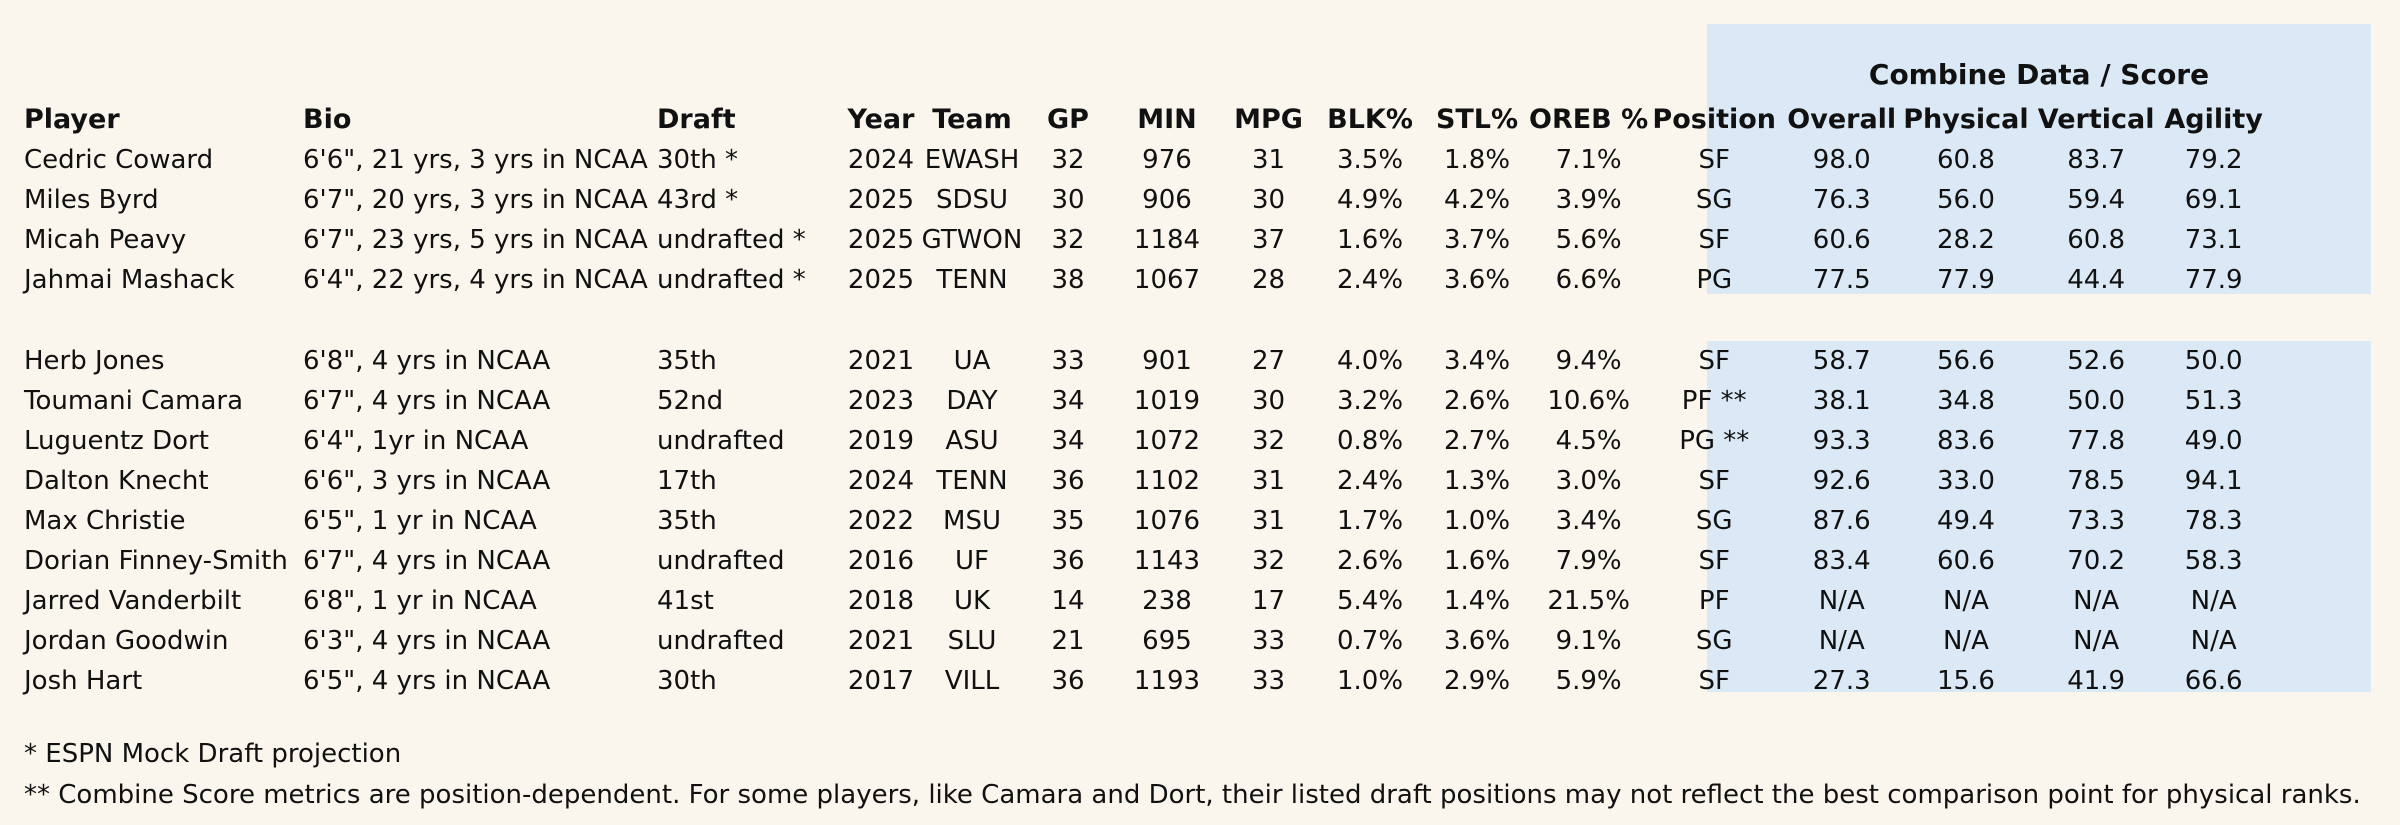 The image size is (2400, 825). What do you see at coordinates (1966, 119) in the screenshot?
I see `col-header-physical: Physical` at bounding box center [1966, 119].